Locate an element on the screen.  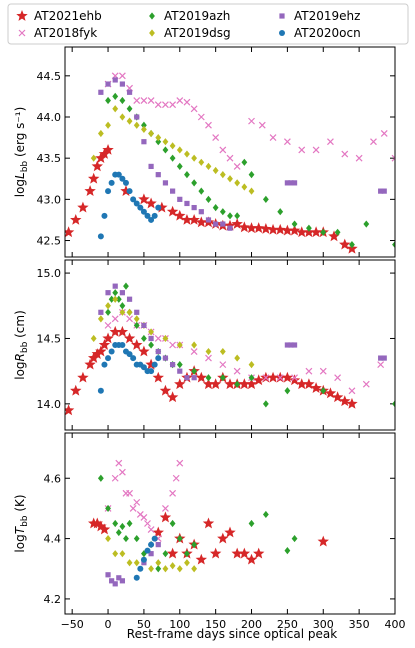
y-tick-label: 44.0 is located at coordinates (49, 117).